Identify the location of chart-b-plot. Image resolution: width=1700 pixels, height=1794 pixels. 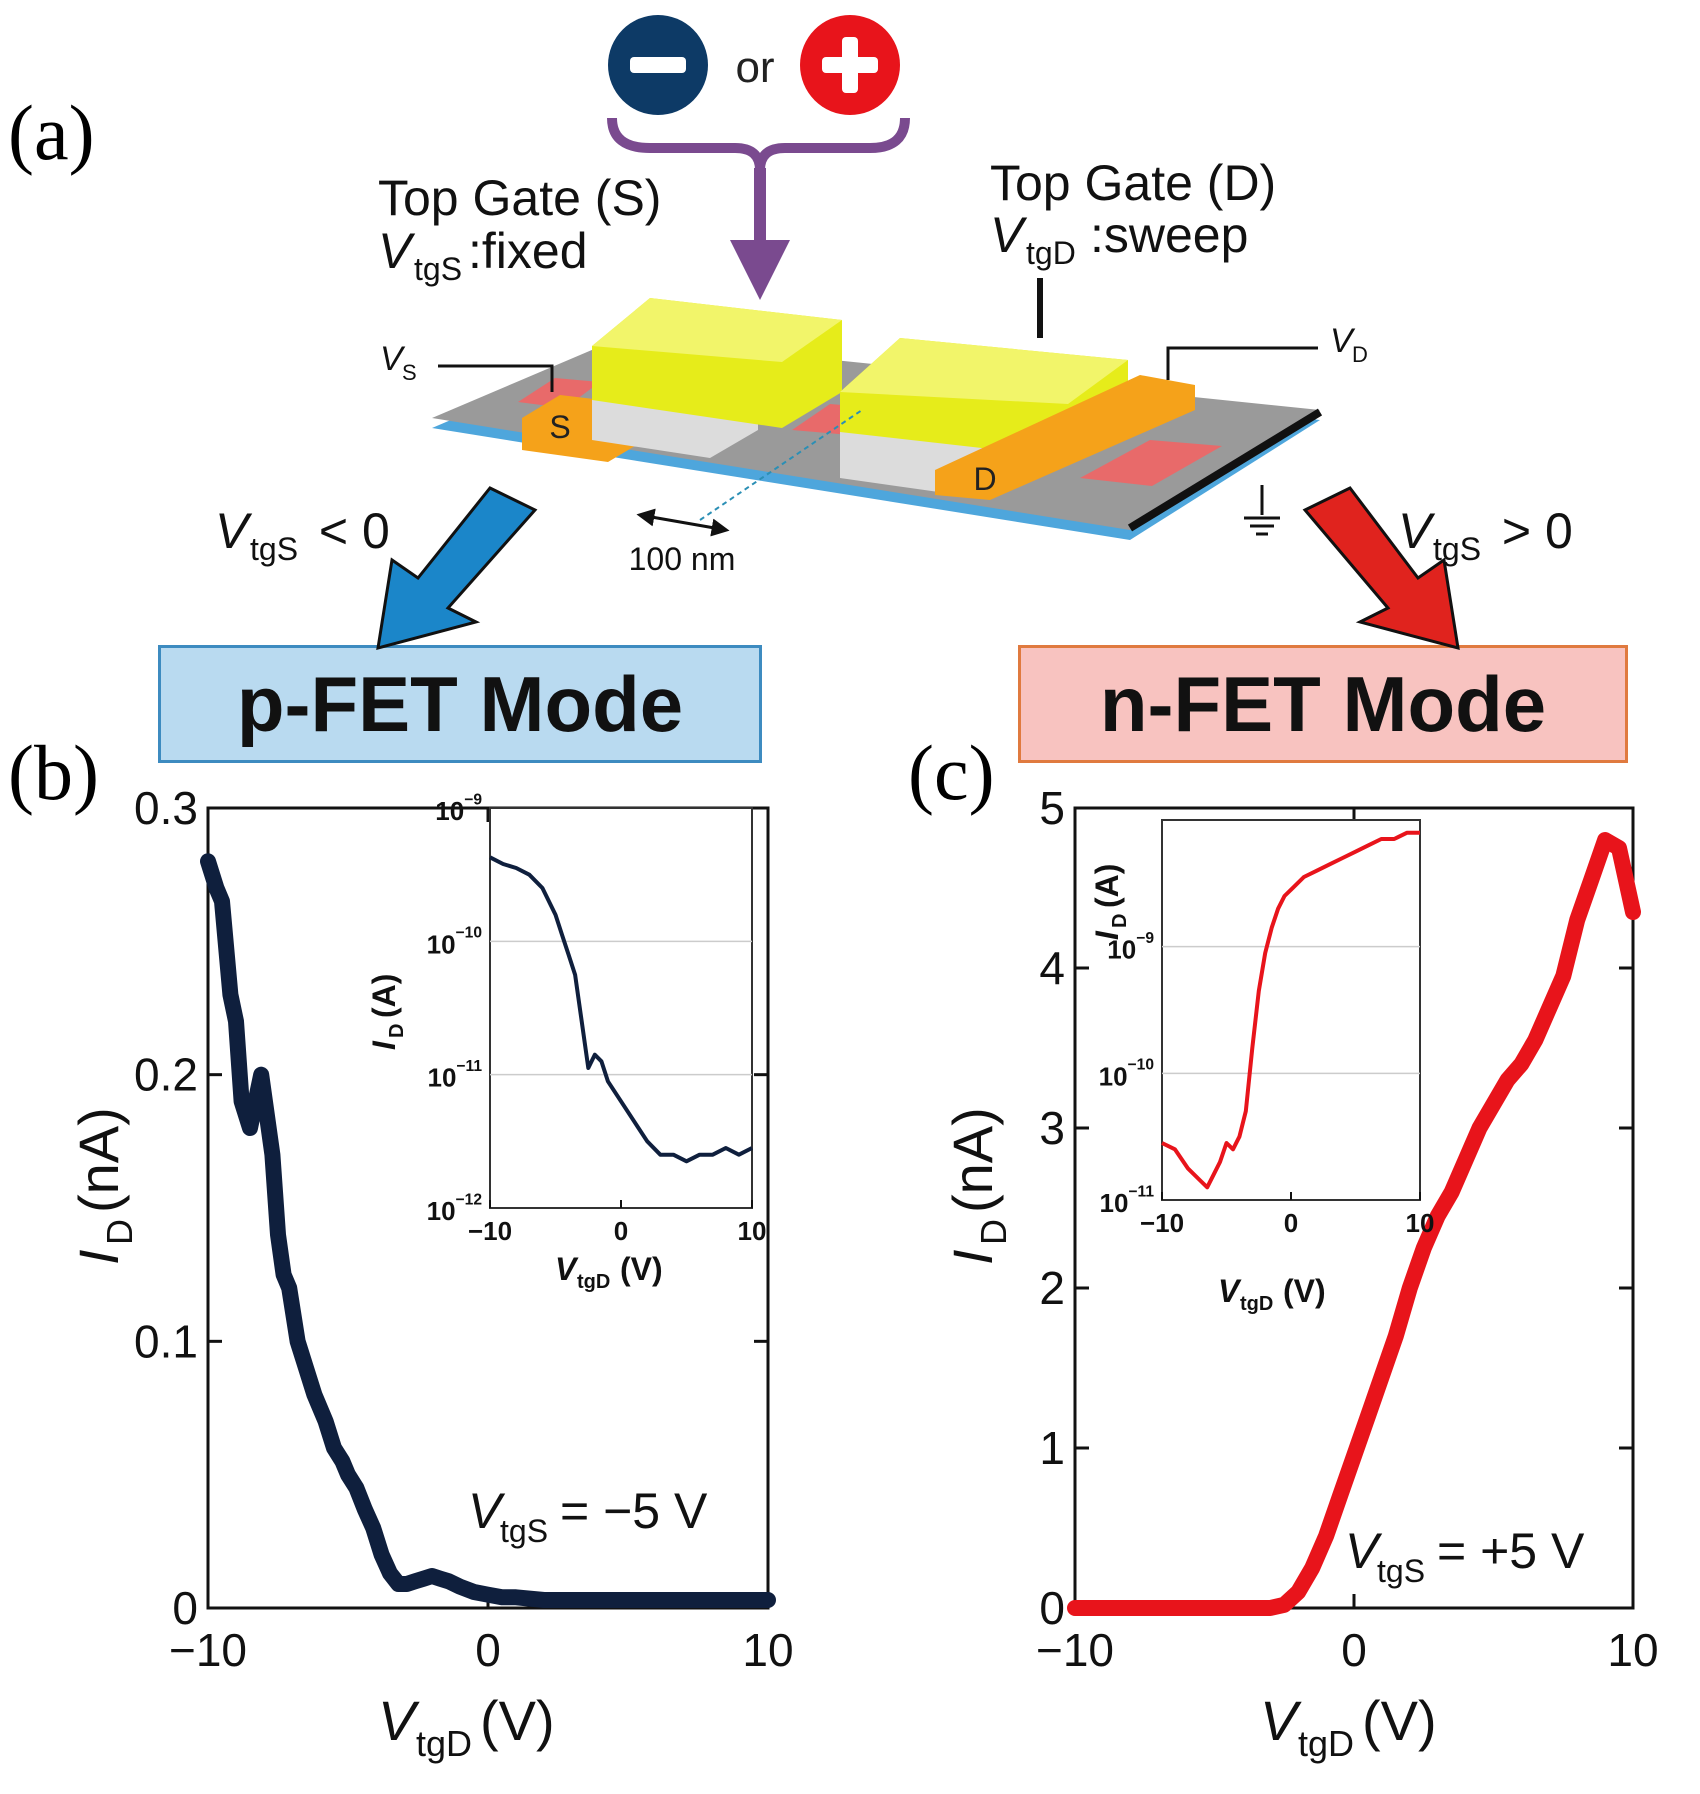
(488, 1230).